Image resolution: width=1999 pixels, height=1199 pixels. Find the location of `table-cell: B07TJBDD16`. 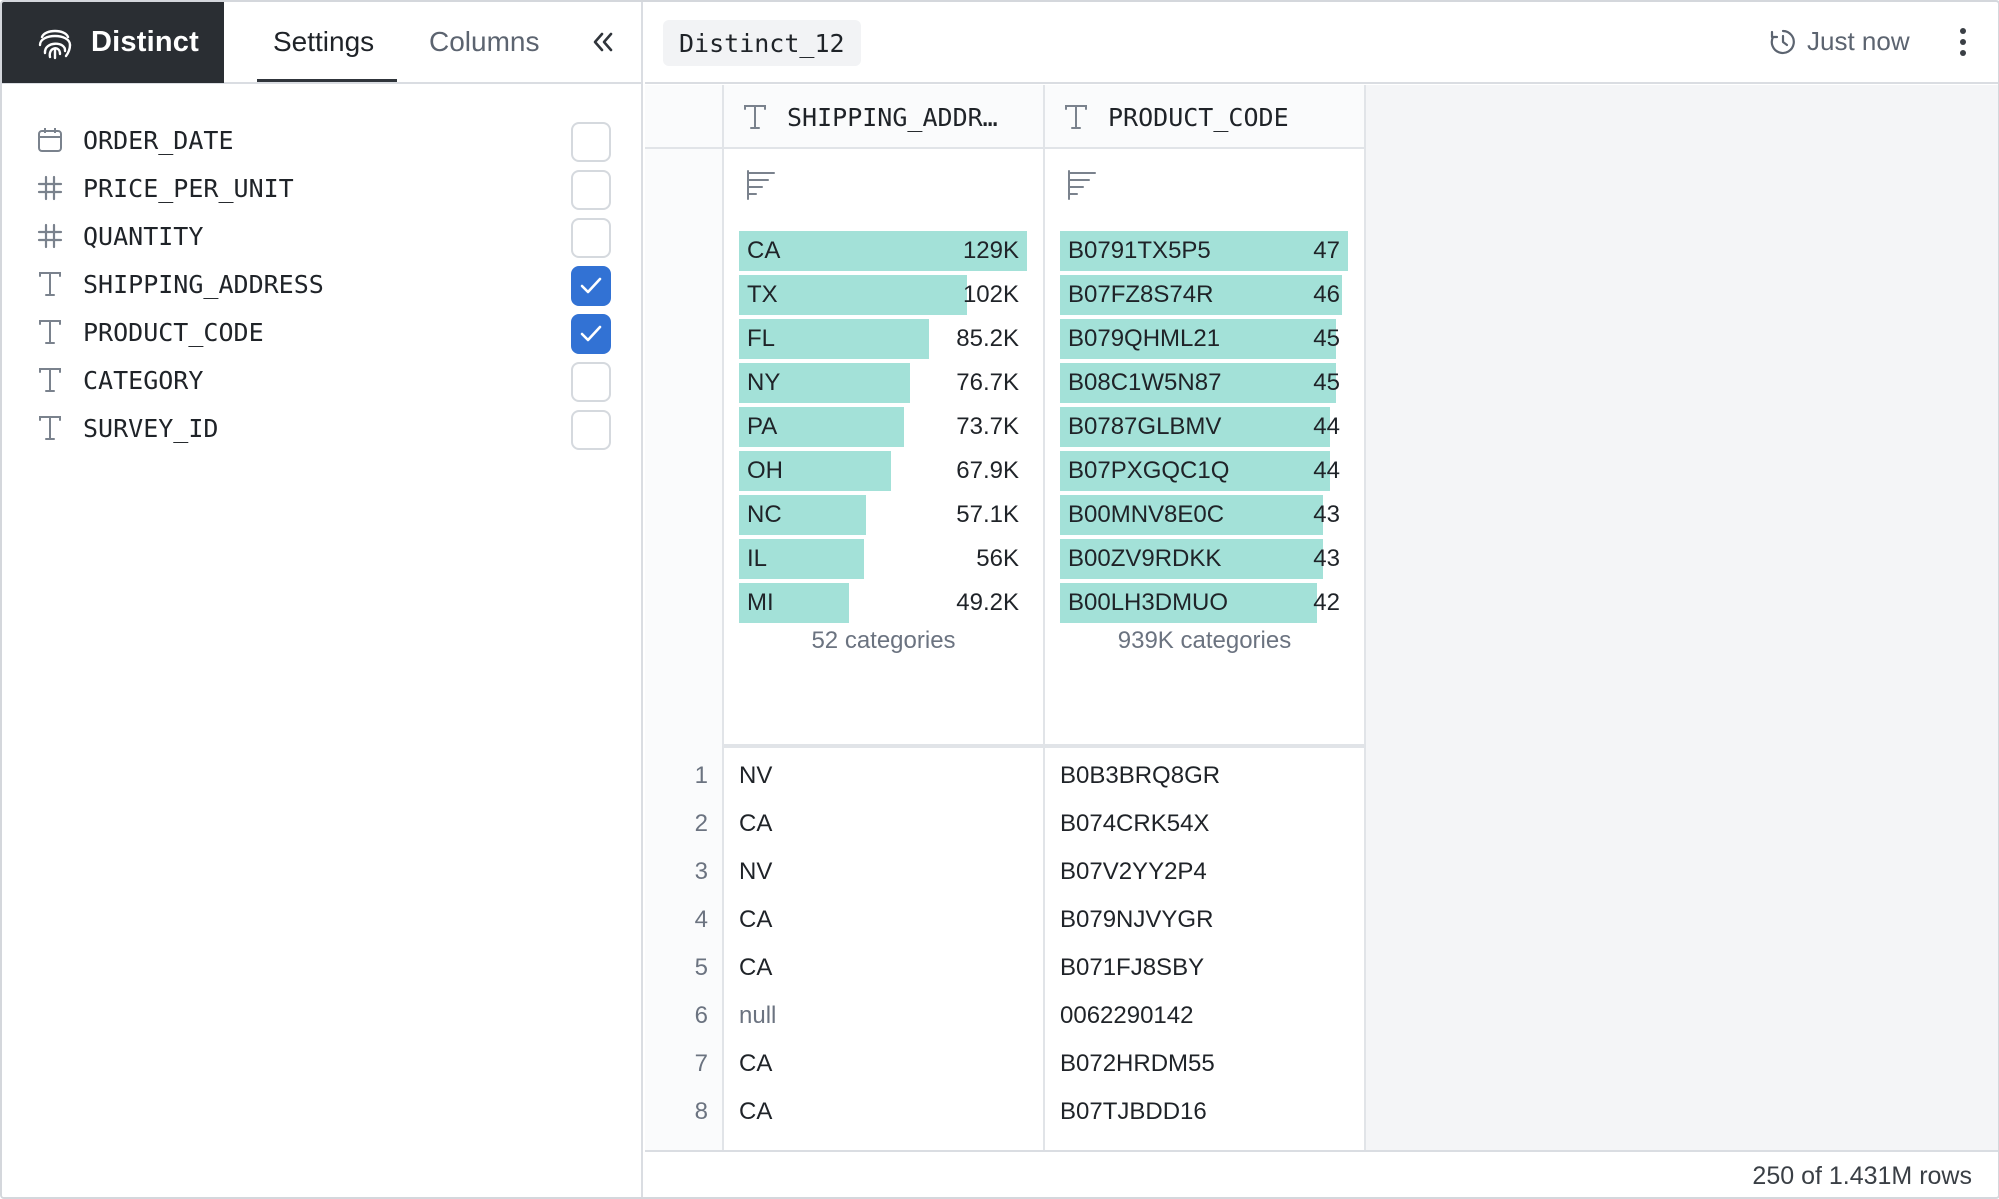

table-cell: B07TJBDD16 is located at coordinates (1133, 1111).